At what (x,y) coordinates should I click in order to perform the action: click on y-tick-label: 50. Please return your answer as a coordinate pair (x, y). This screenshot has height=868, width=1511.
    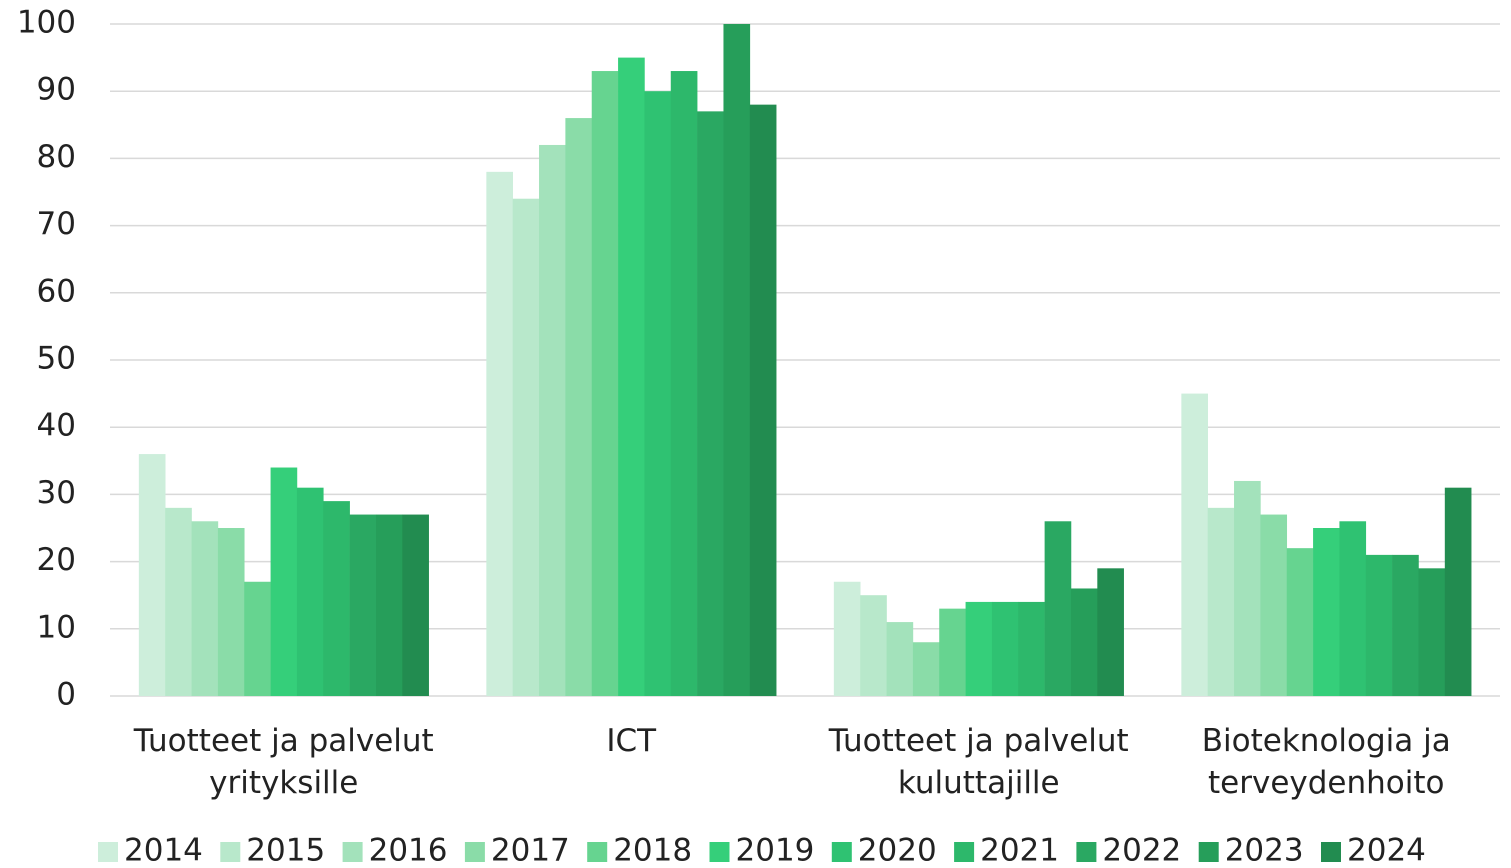
    Looking at the image, I should click on (56, 359).